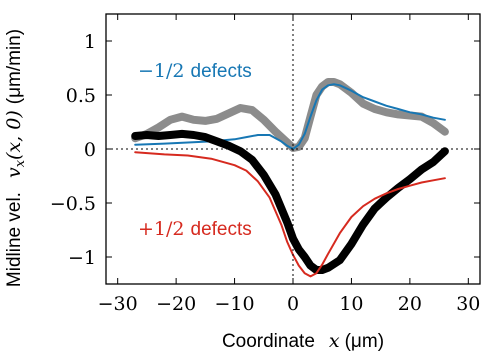 The width and height of the screenshot is (492, 360). What do you see at coordinates (82, 258) in the screenshot?
I see `y-tick-label: −1` at bounding box center [82, 258].